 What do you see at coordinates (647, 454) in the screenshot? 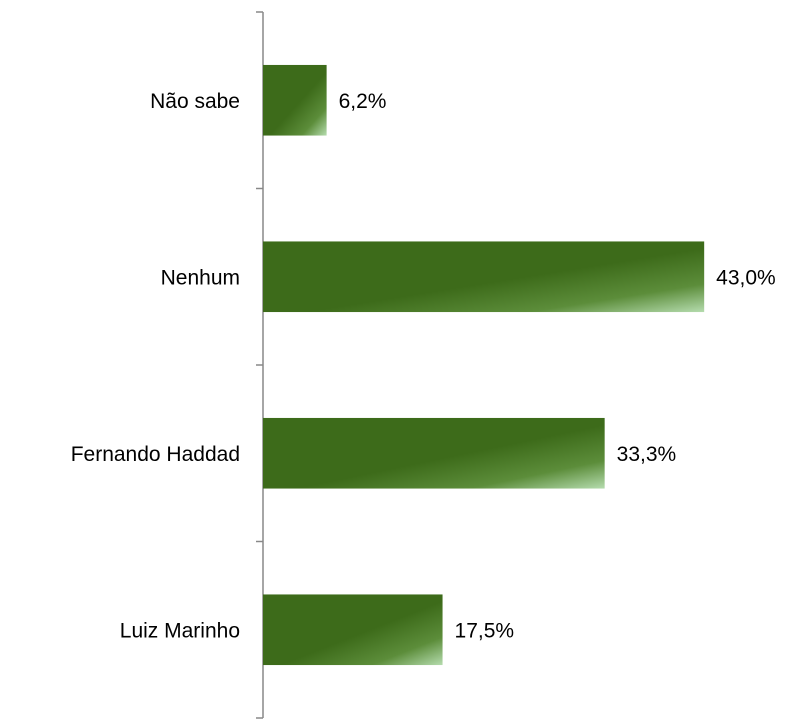
I see `value-label: 33,3%` at bounding box center [647, 454].